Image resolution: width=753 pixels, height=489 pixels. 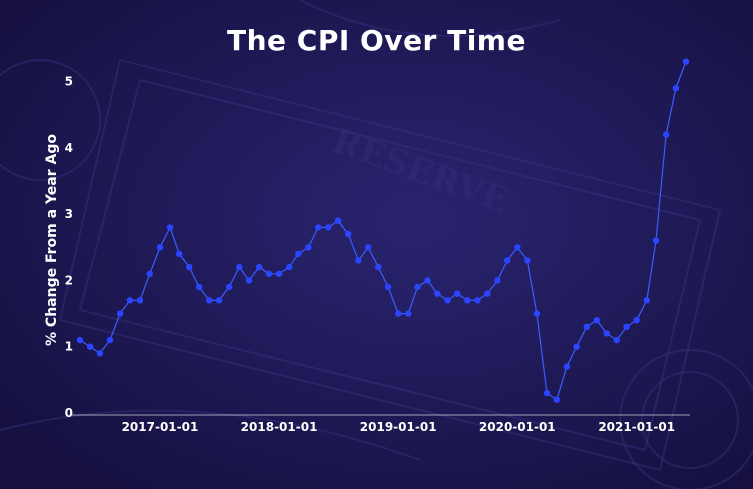 I want to click on chart-title: The CPI Over Time, so click(x=376, y=40).